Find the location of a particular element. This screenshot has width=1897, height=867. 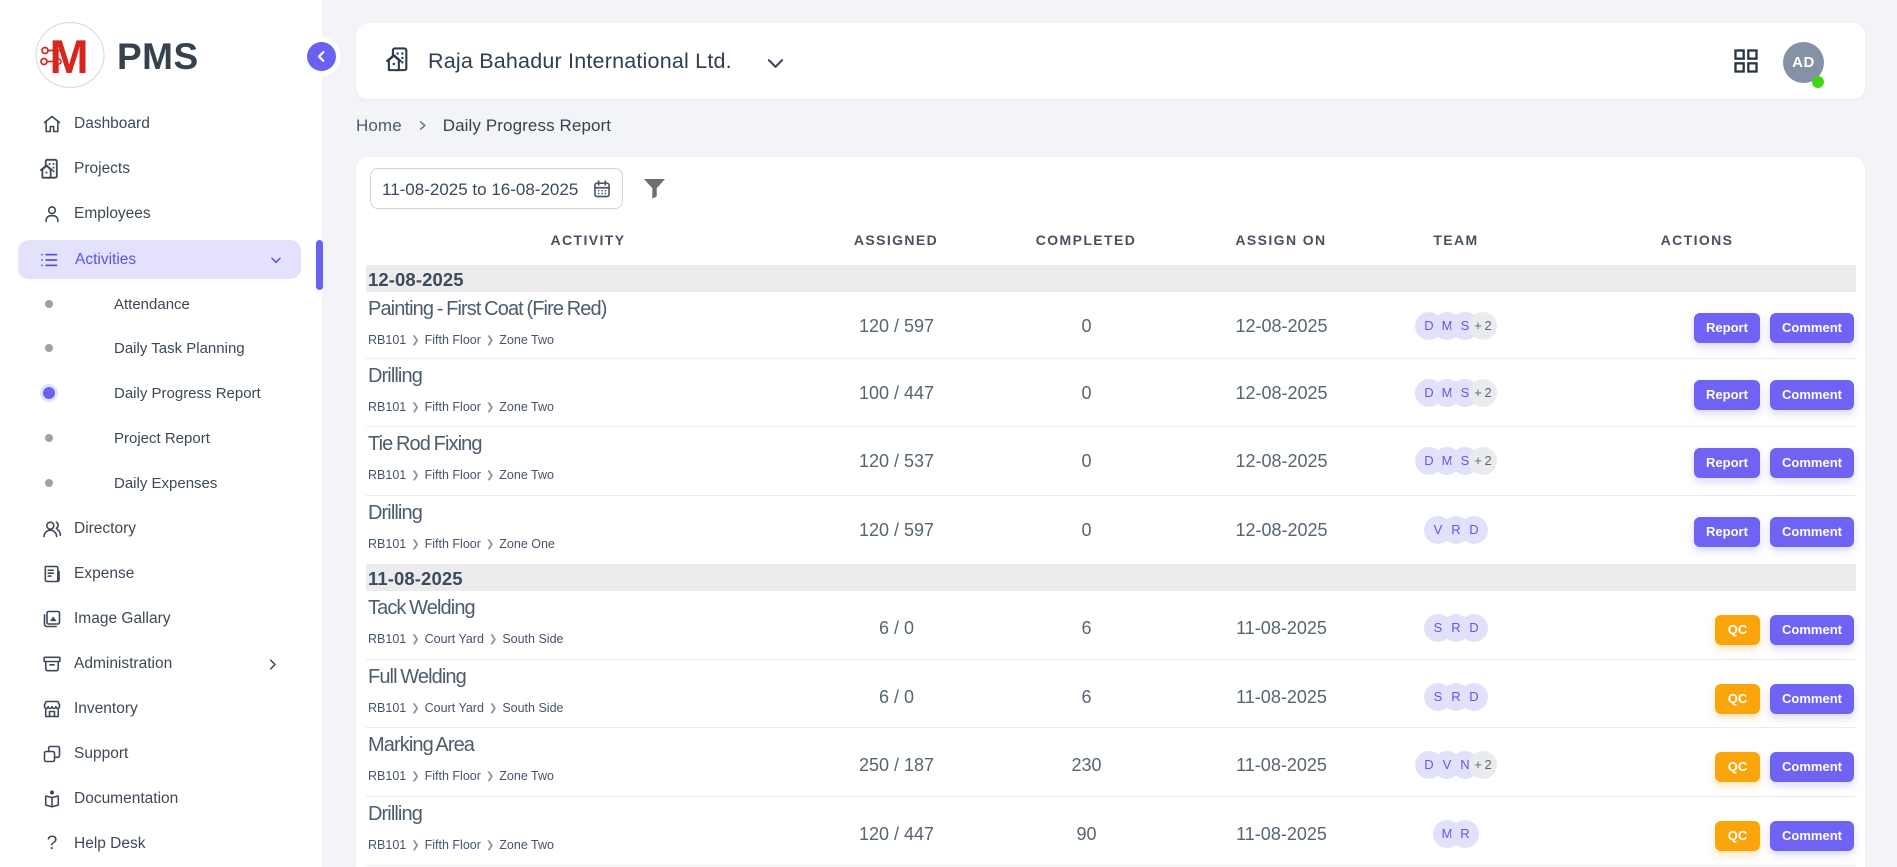

svg-text: M is located at coordinates (69, 56).